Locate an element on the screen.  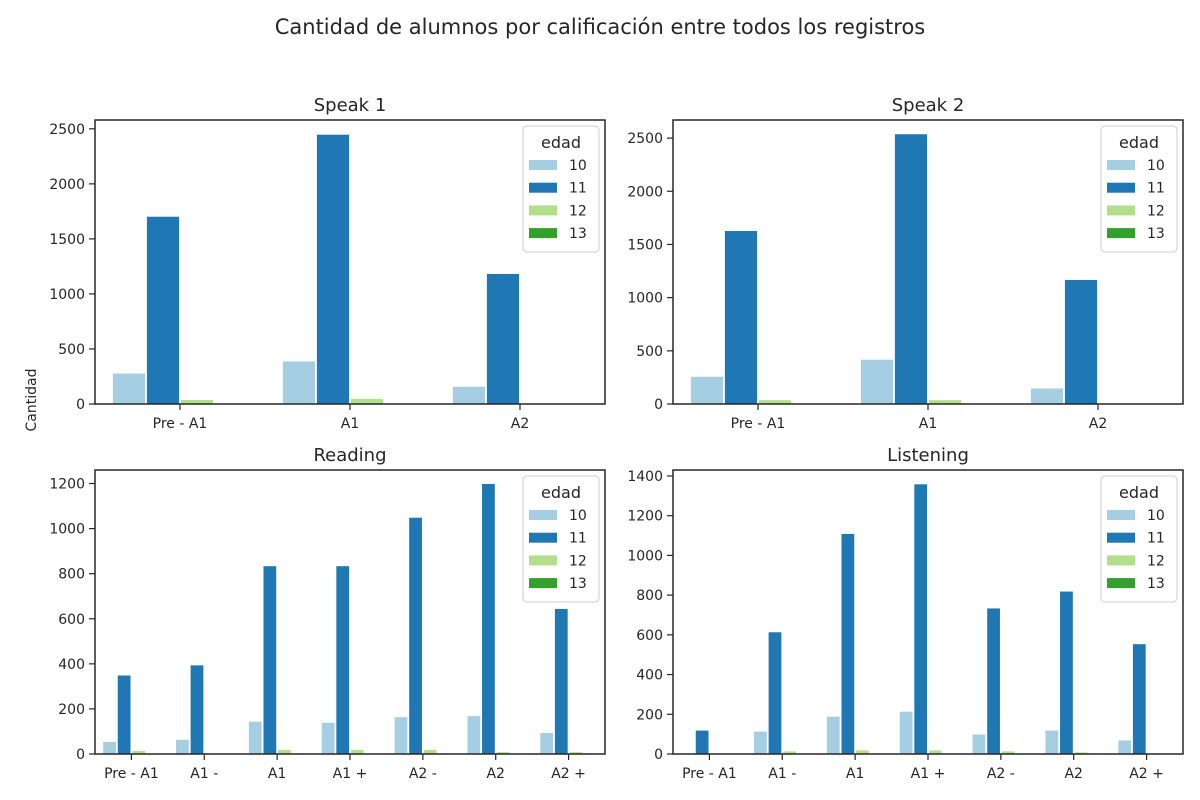
y-tick-label: 1400 is located at coordinates (645, 477).